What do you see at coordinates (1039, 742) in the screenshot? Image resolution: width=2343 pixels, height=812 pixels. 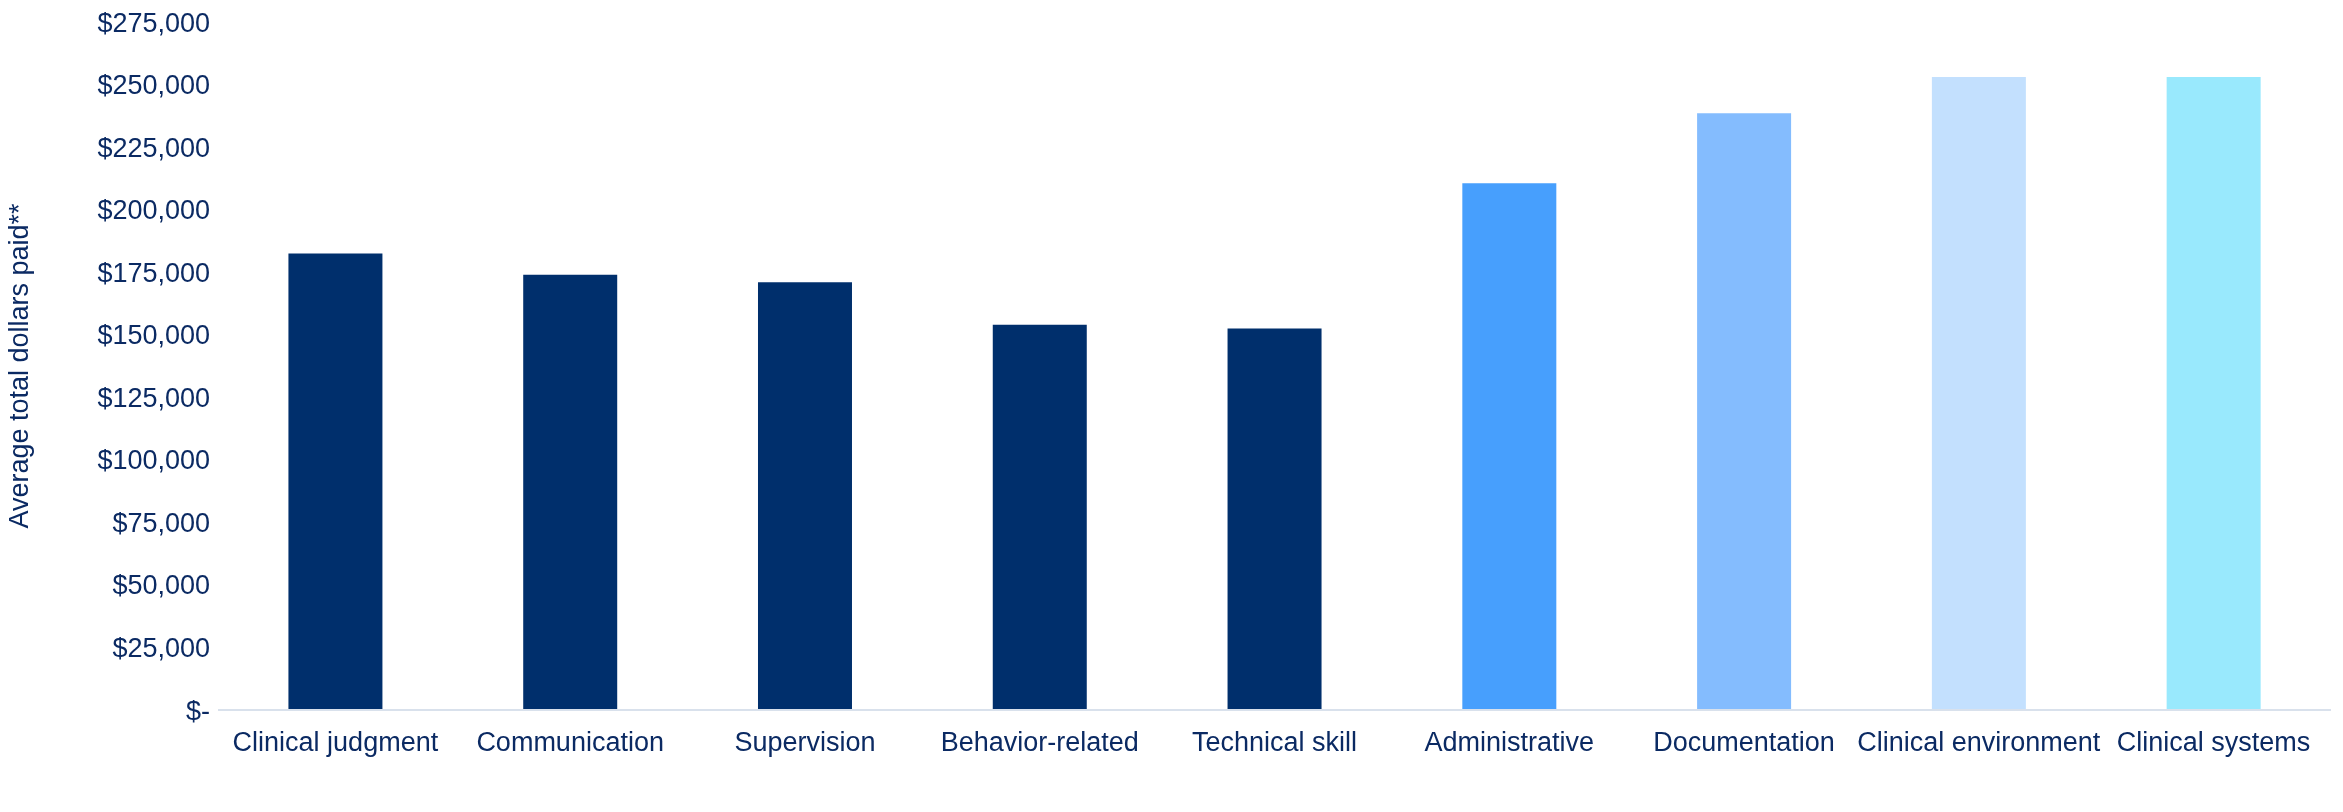 I see `x-tick-label: Behavior-related` at bounding box center [1039, 742].